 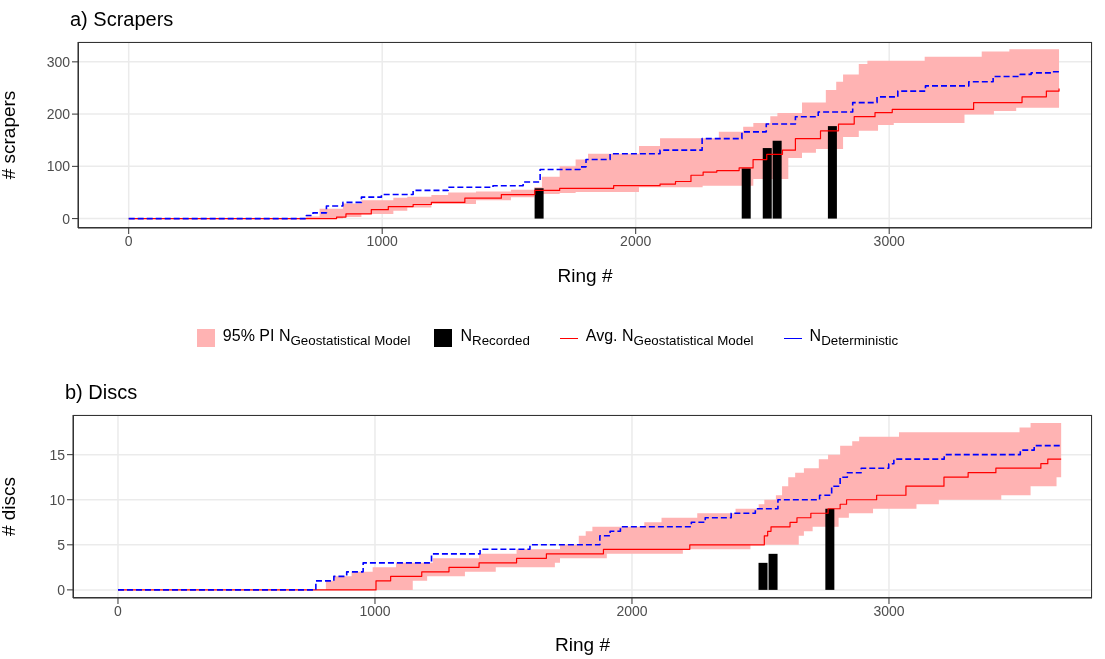 I want to click on y-tick-label: 100, so click(x=58, y=166).